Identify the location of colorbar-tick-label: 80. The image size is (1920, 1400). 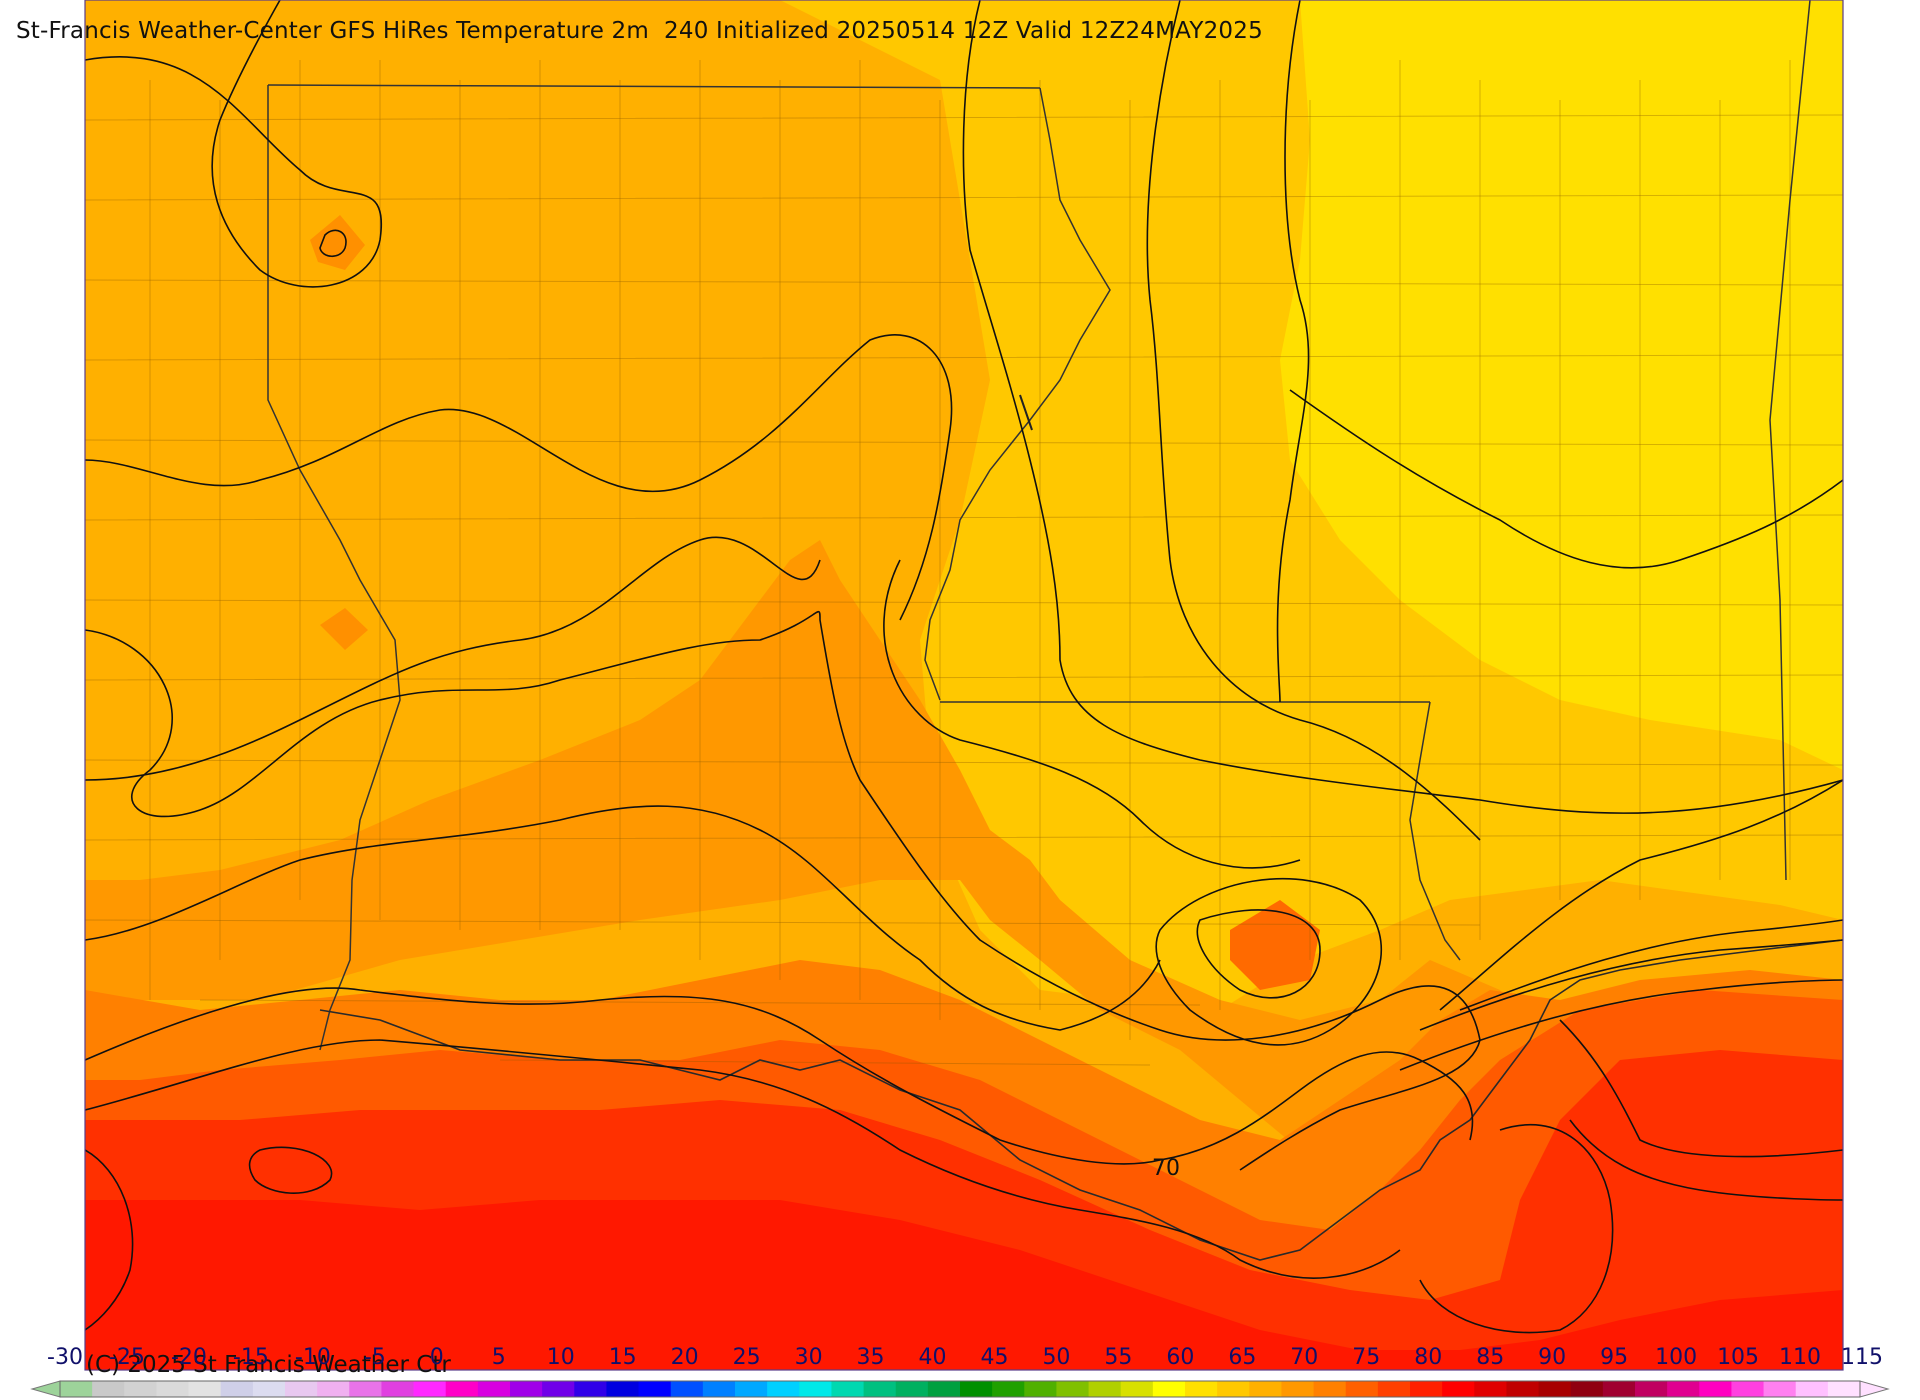
(1428, 1357).